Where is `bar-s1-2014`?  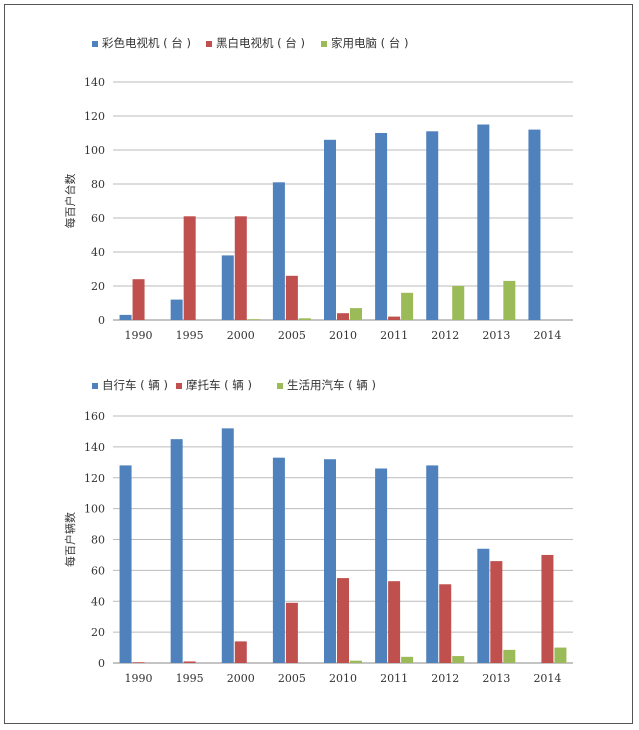
bar-s1-2014 is located at coordinates (534, 224).